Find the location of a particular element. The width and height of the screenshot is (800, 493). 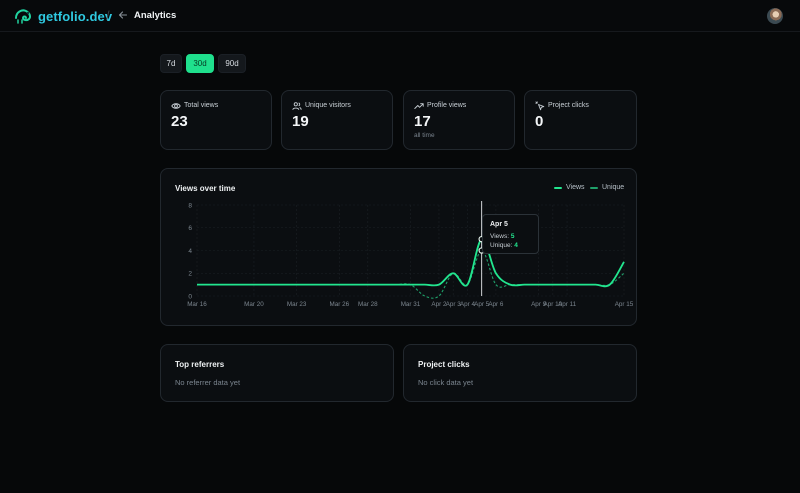

tooltip-unique-label: Unique: is located at coordinates (501, 245).